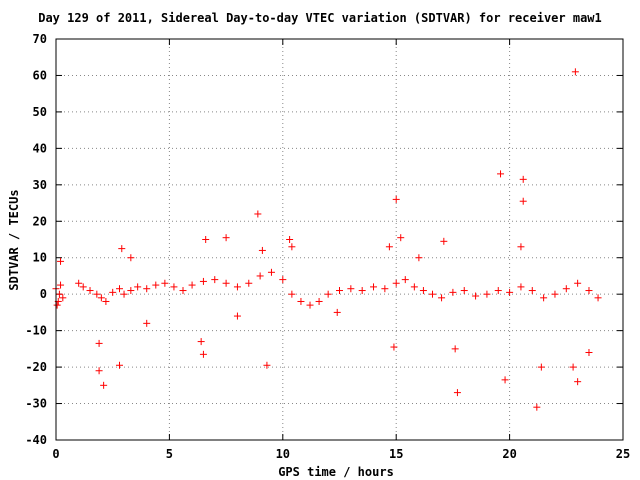 The height and width of the screenshot is (480, 640). I want to click on x-tick-label: 20, so click(509, 454).